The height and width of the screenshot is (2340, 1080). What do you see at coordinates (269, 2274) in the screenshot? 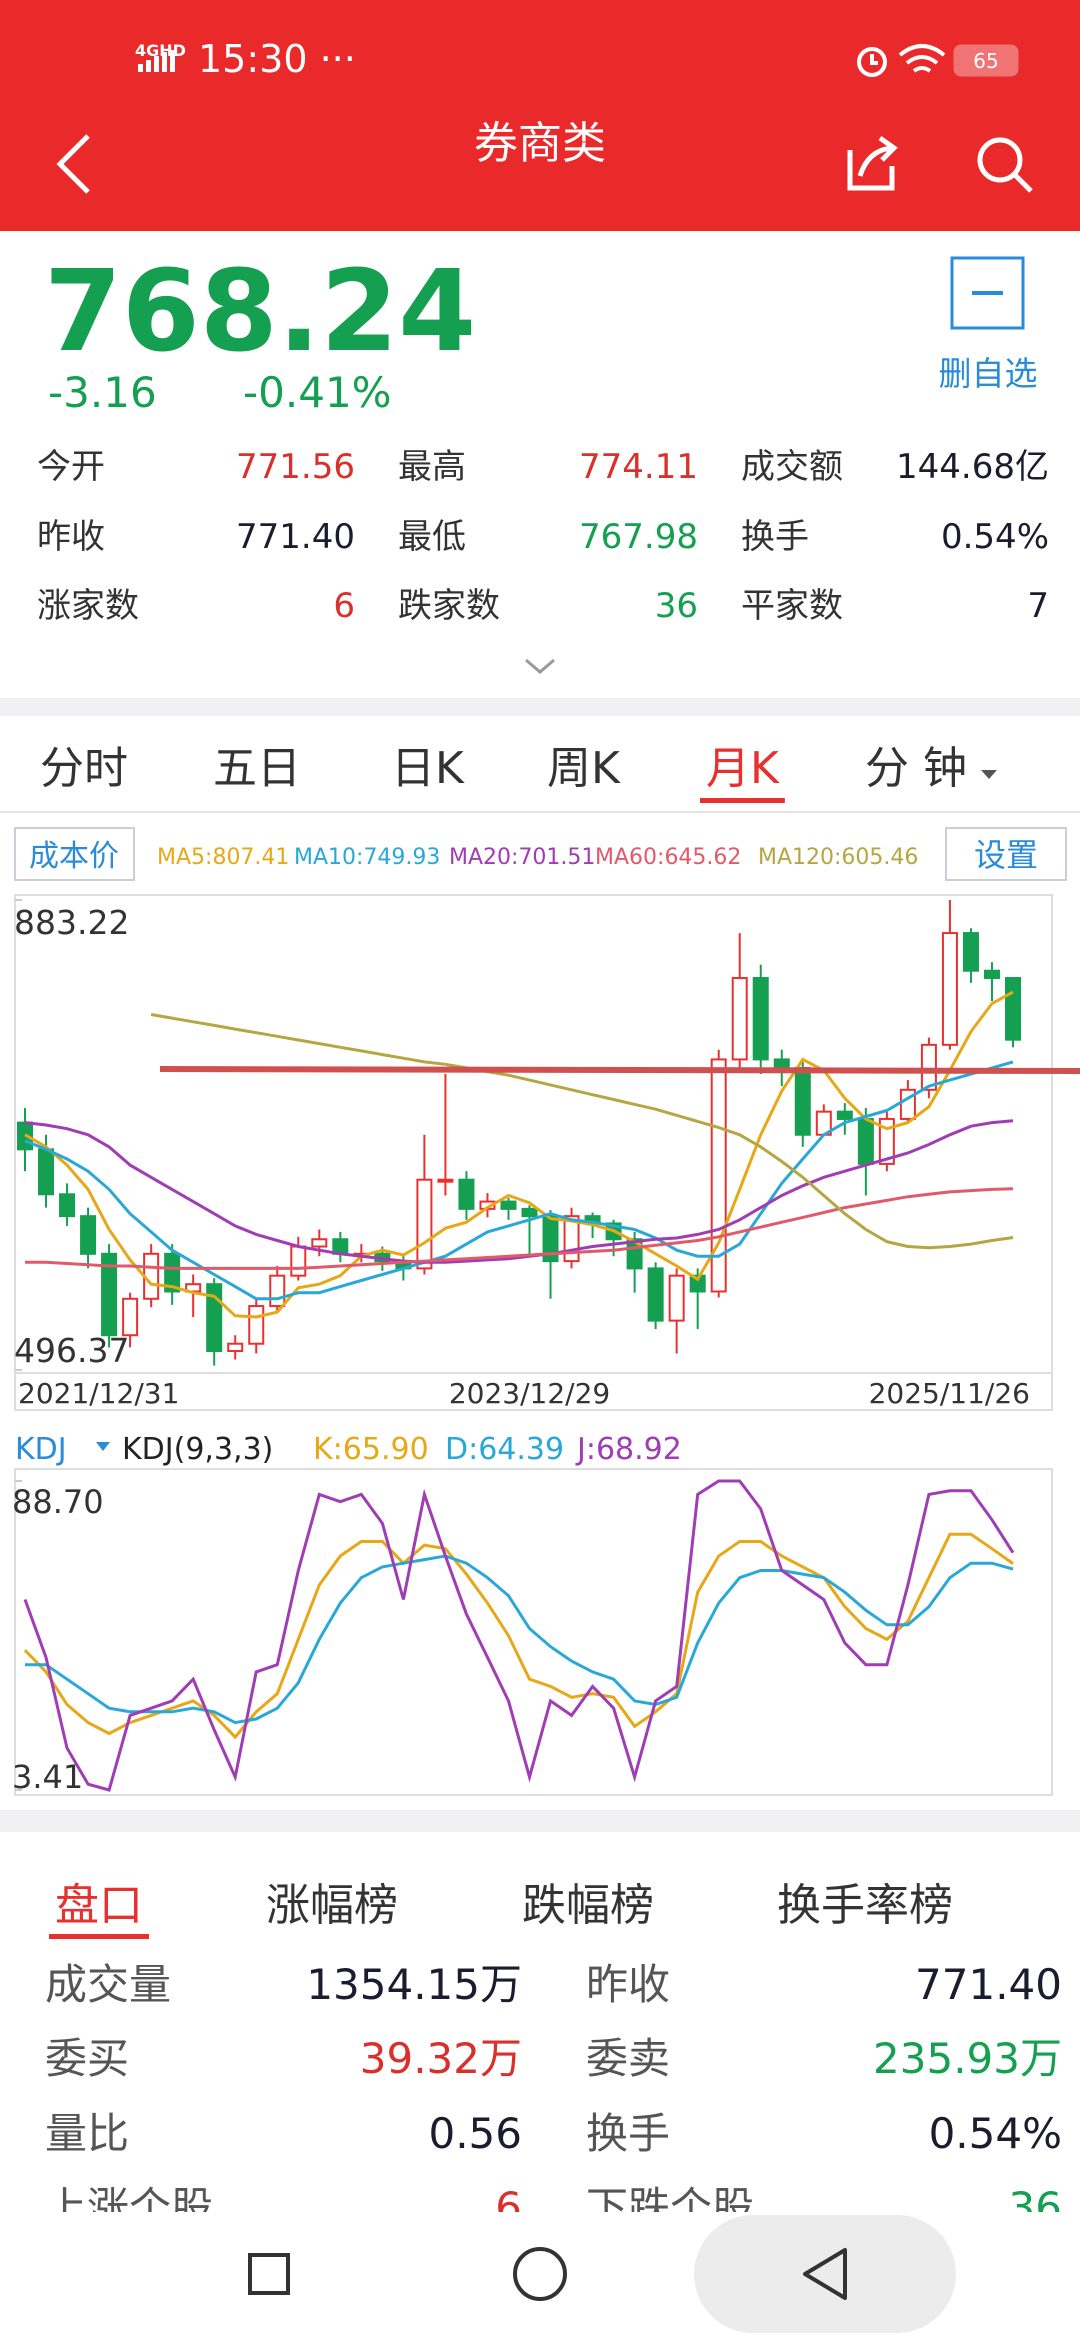
I see `recent-button` at bounding box center [269, 2274].